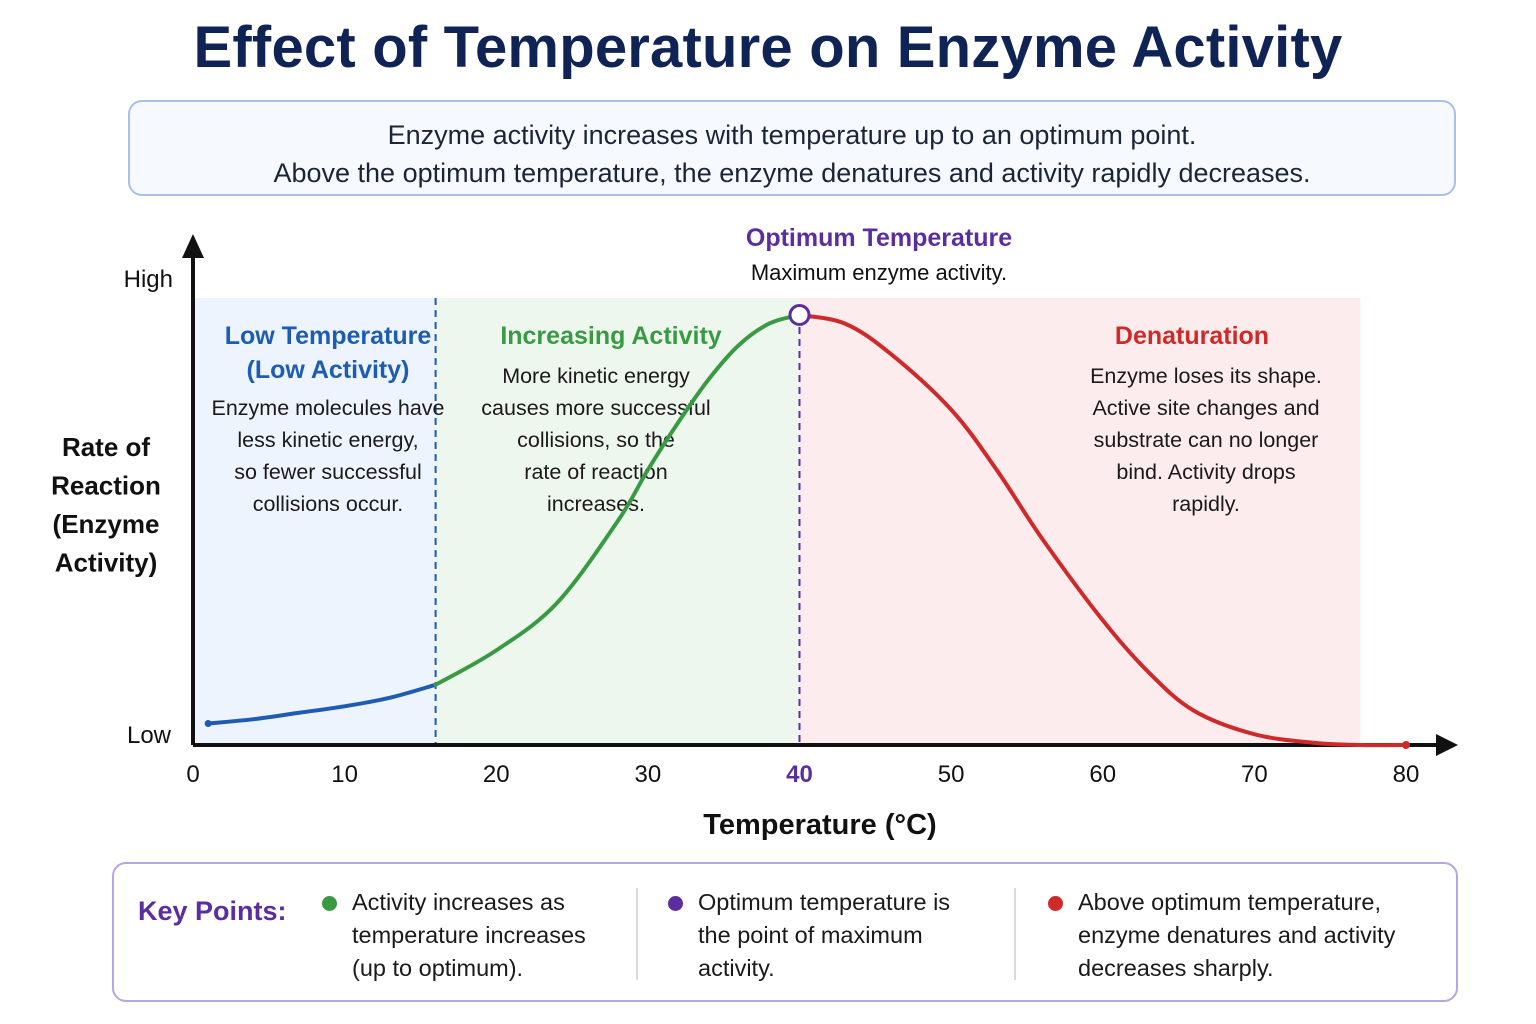  Describe the element at coordinates (1205, 472) in the screenshot. I see `region-text-denaturation-3: bind. Activity drops` at that location.